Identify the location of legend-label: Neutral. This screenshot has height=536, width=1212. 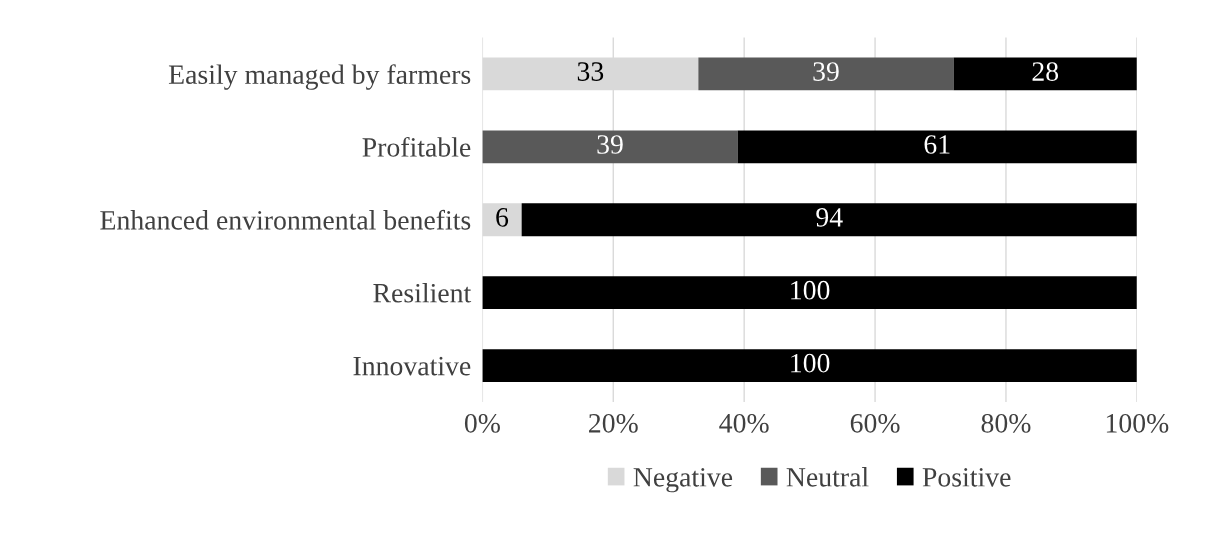
(827, 477).